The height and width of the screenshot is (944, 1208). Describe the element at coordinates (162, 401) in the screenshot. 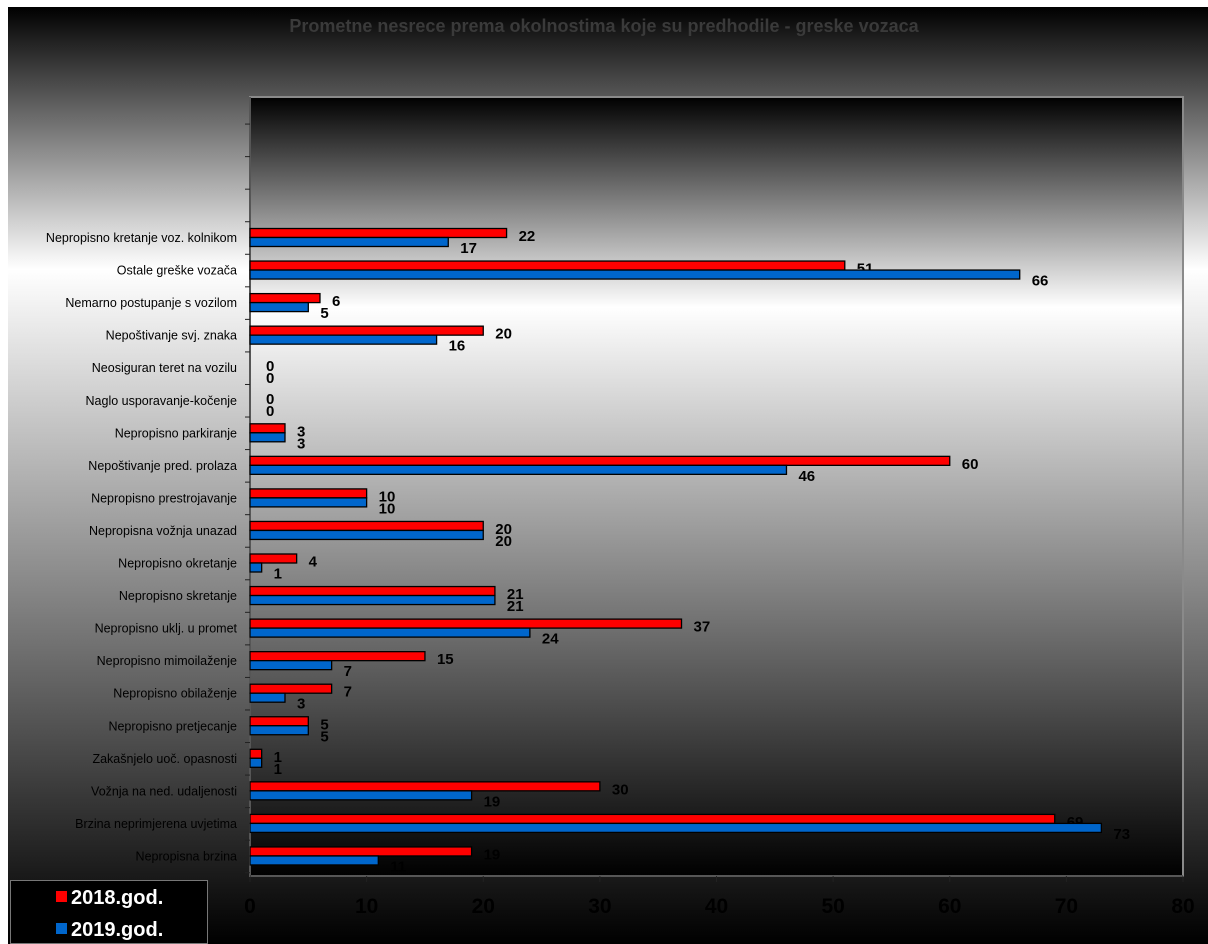

I see `category-label: Naglo usporavanje-kočenje` at that location.